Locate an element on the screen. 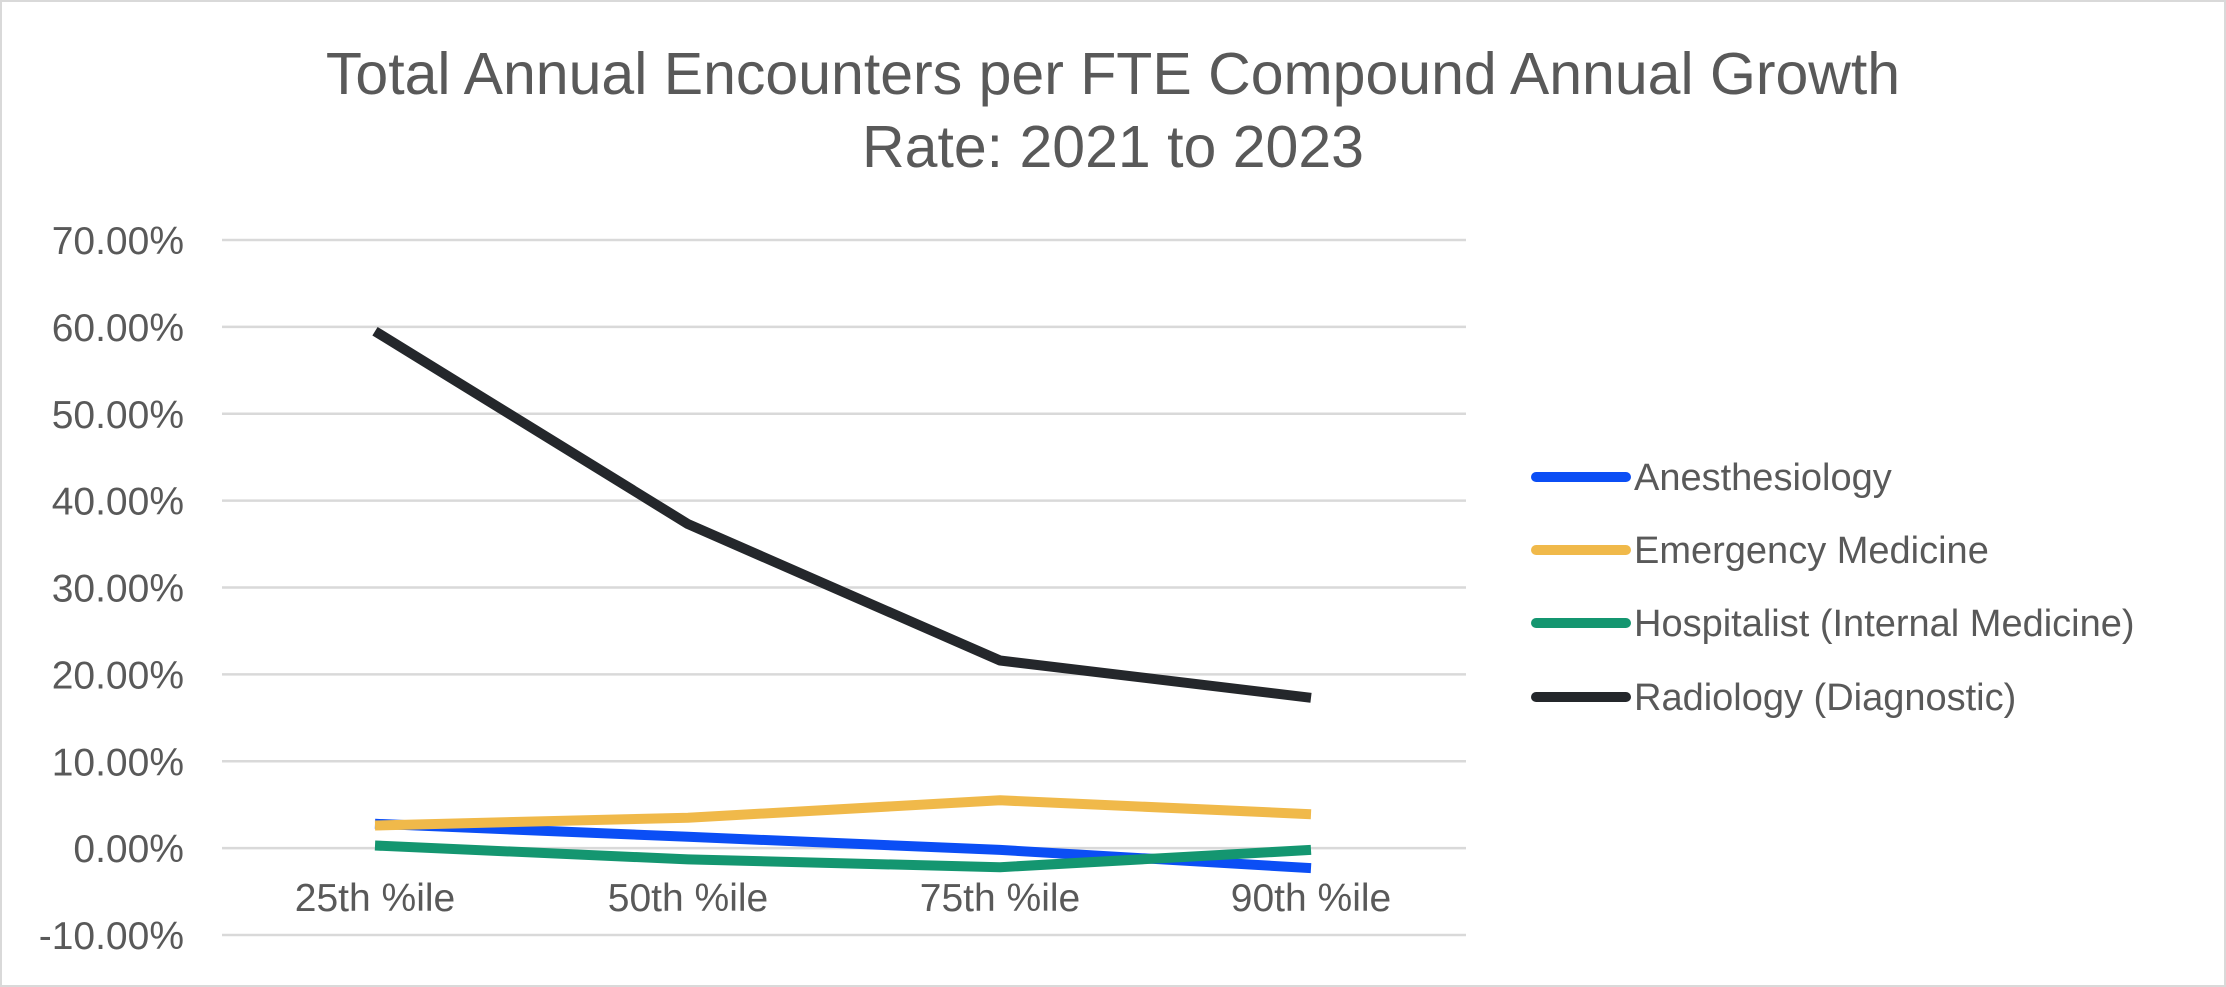 Image resolution: width=2226 pixels, height=987 pixels. y-tick-label: 50.00% is located at coordinates (118, 415).